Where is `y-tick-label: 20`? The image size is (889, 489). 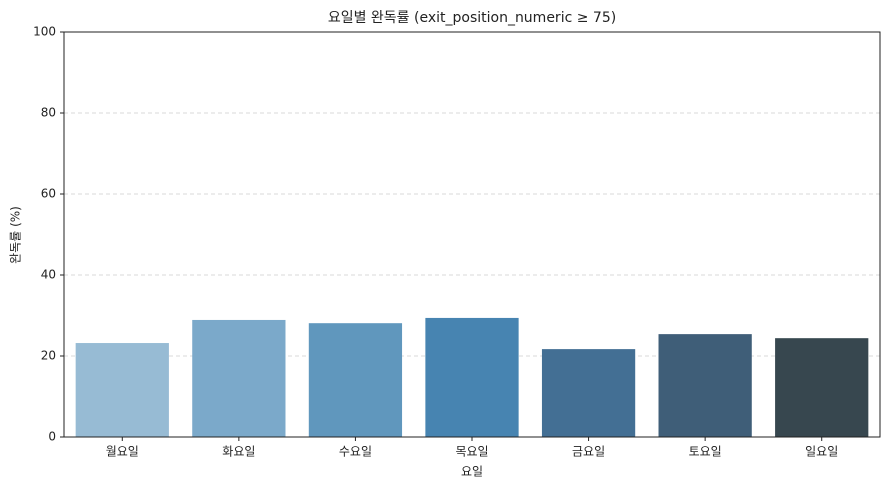
y-tick-label: 20 is located at coordinates (48, 356).